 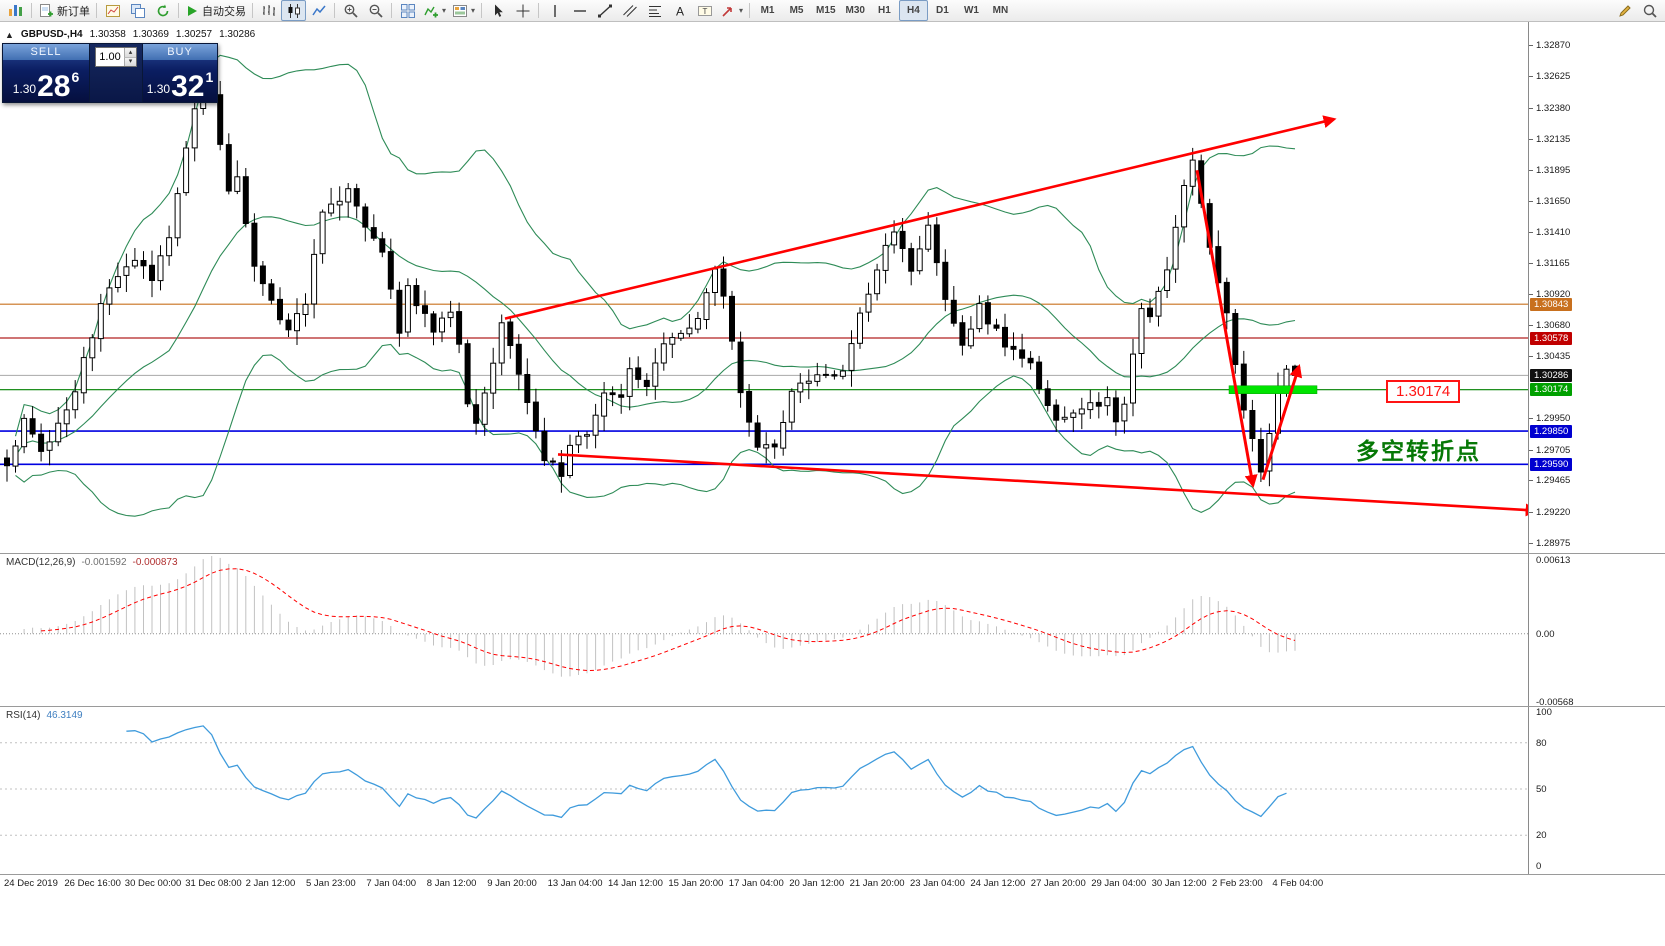 I want to click on price-tag: 1.29590, so click(x=1551, y=464).